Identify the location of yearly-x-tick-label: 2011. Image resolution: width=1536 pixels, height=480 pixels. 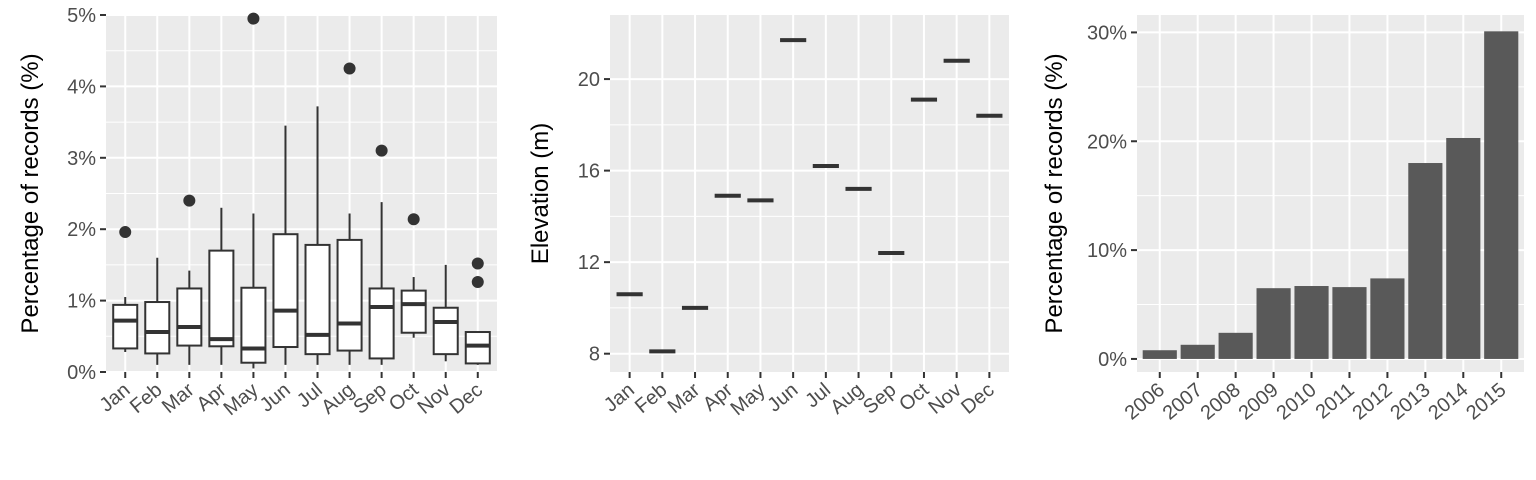
(1335, 401).